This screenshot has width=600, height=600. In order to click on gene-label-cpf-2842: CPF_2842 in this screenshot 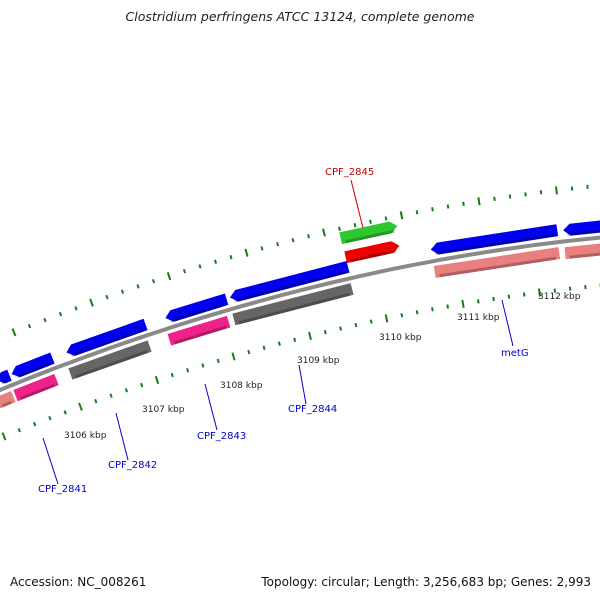, I will do `click(132, 465)`.